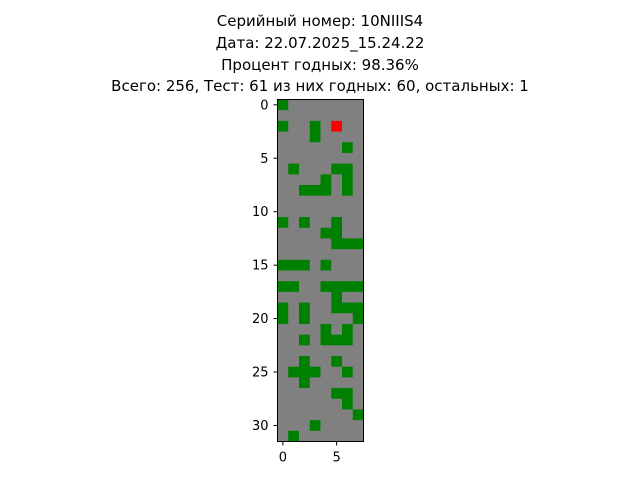 This screenshot has width=640, height=480. What do you see at coordinates (336, 458) in the screenshot?
I see `x-tick-label: 5` at bounding box center [336, 458].